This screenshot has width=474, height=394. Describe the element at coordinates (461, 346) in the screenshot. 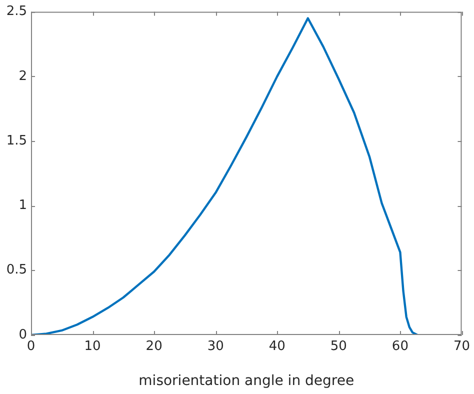

I see `x-tick-label: 70` at that location.